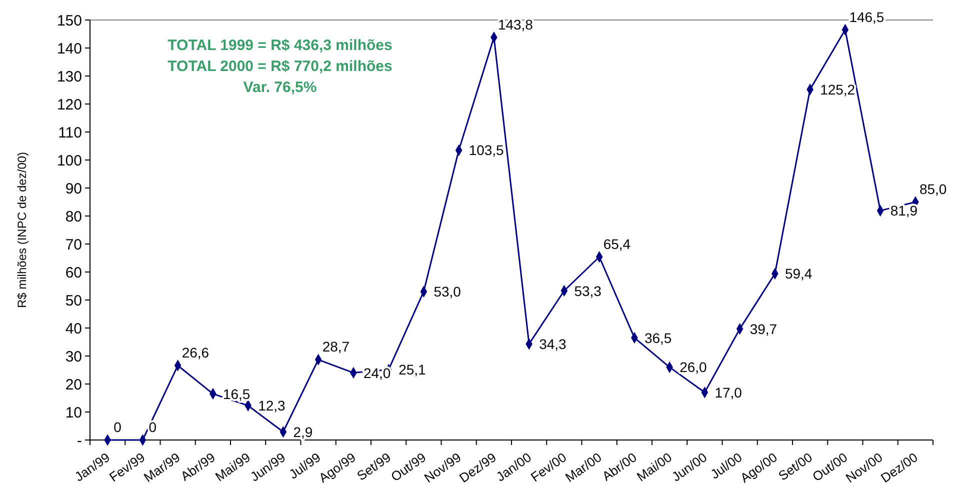  Describe the element at coordinates (196, 352) in the screenshot. I see `data-label: 26,6` at that location.